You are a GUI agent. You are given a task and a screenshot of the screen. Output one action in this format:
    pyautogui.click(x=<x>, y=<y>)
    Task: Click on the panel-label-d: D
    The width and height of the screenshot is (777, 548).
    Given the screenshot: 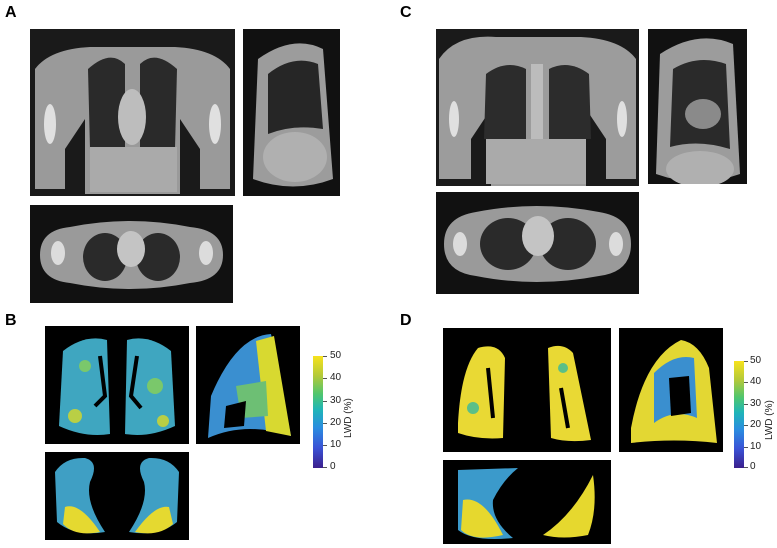 What is the action you would take?
    pyautogui.click(x=406, y=320)
    